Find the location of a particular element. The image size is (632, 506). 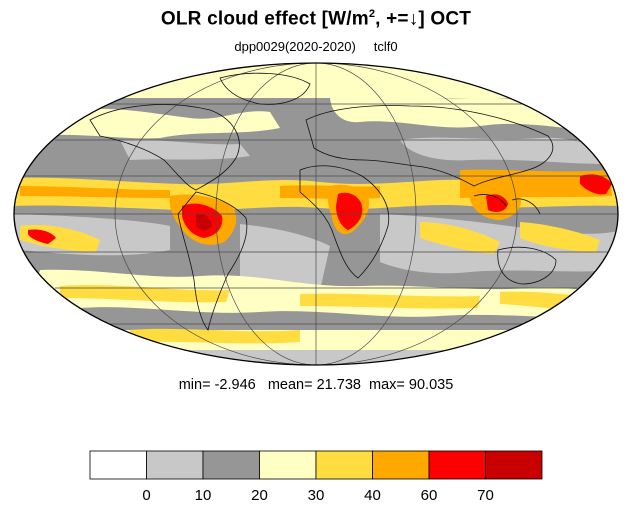

stat-min-value: -2.946 is located at coordinates (235, 385).